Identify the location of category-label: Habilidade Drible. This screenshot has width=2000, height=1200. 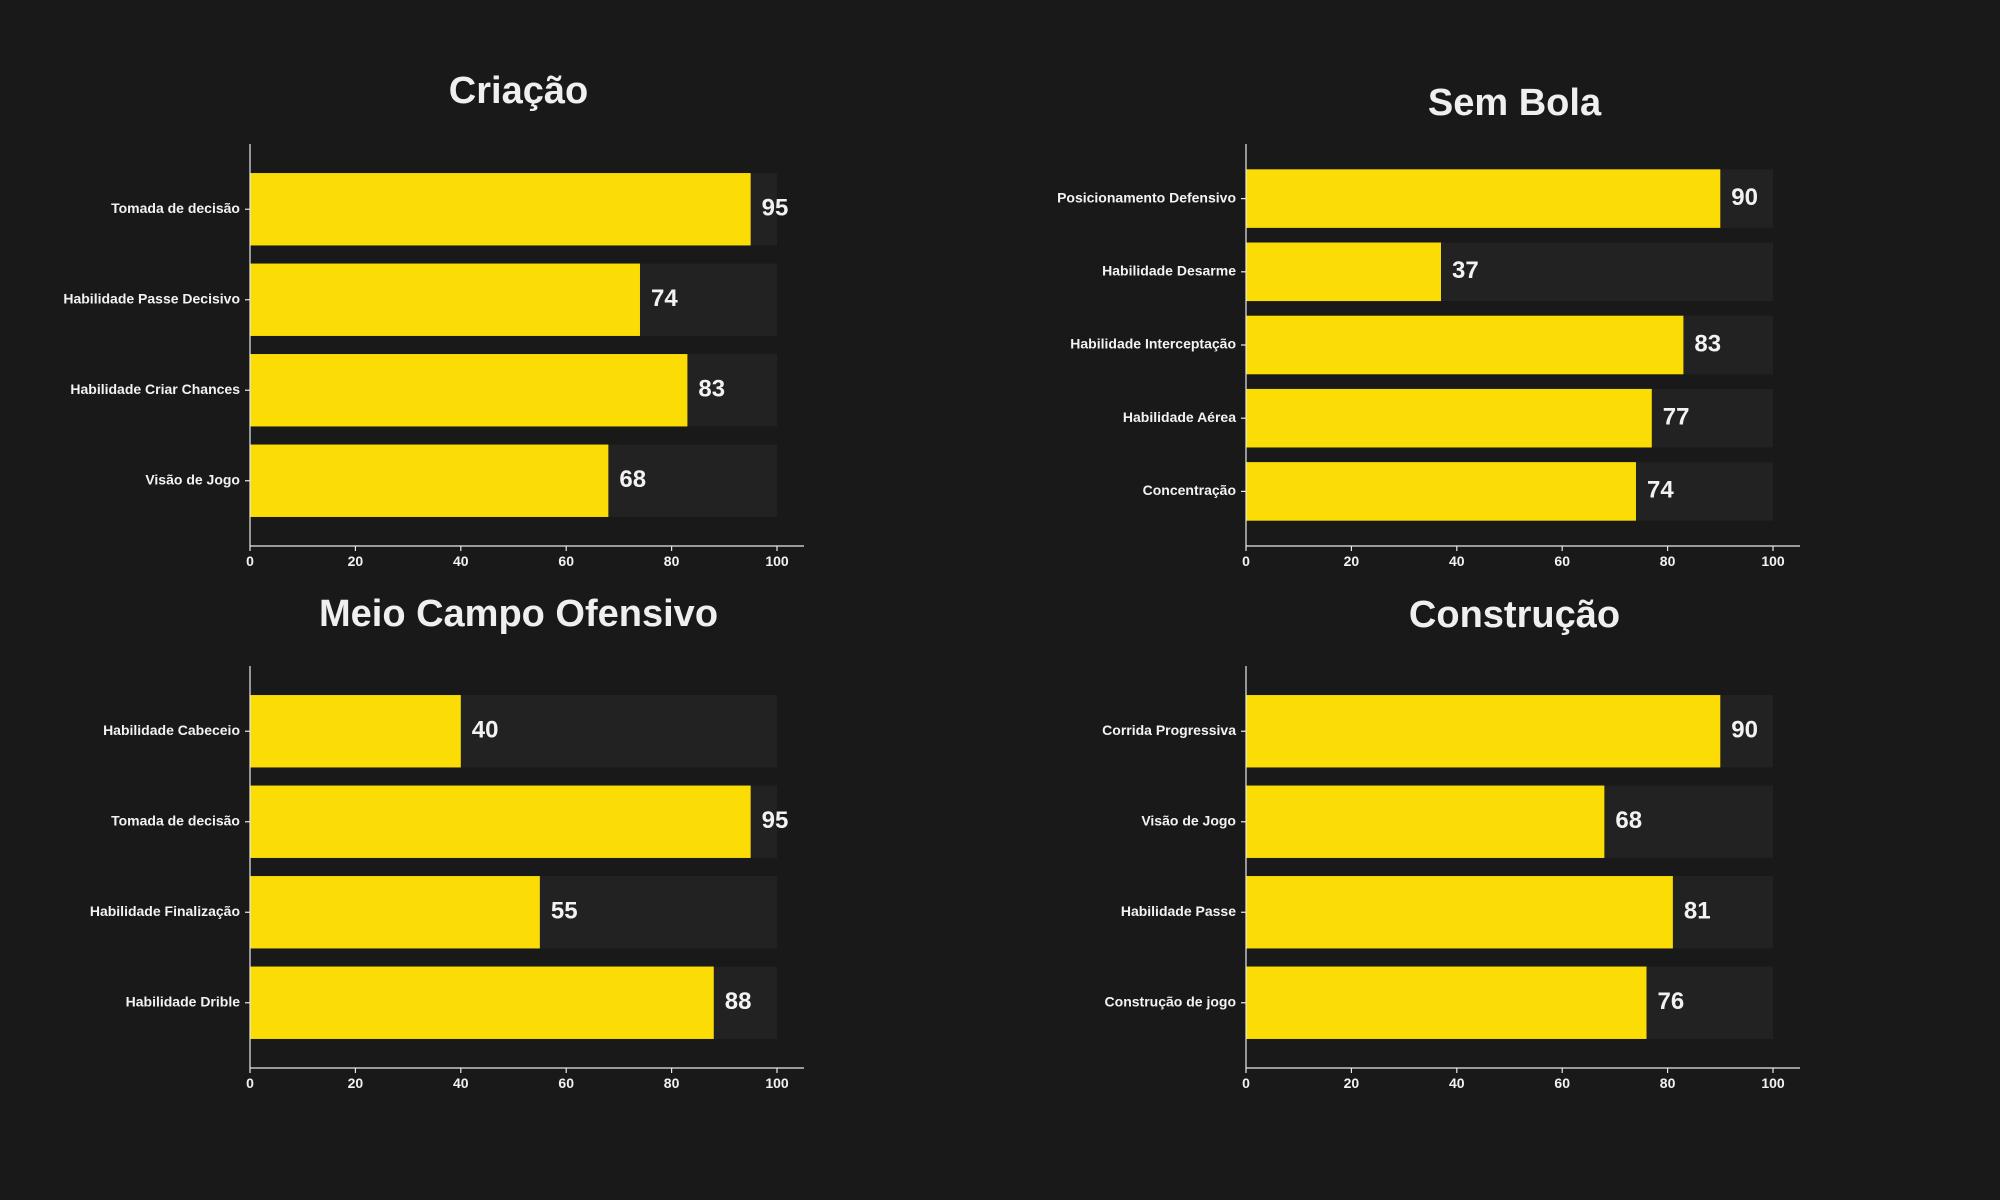
(183, 1001).